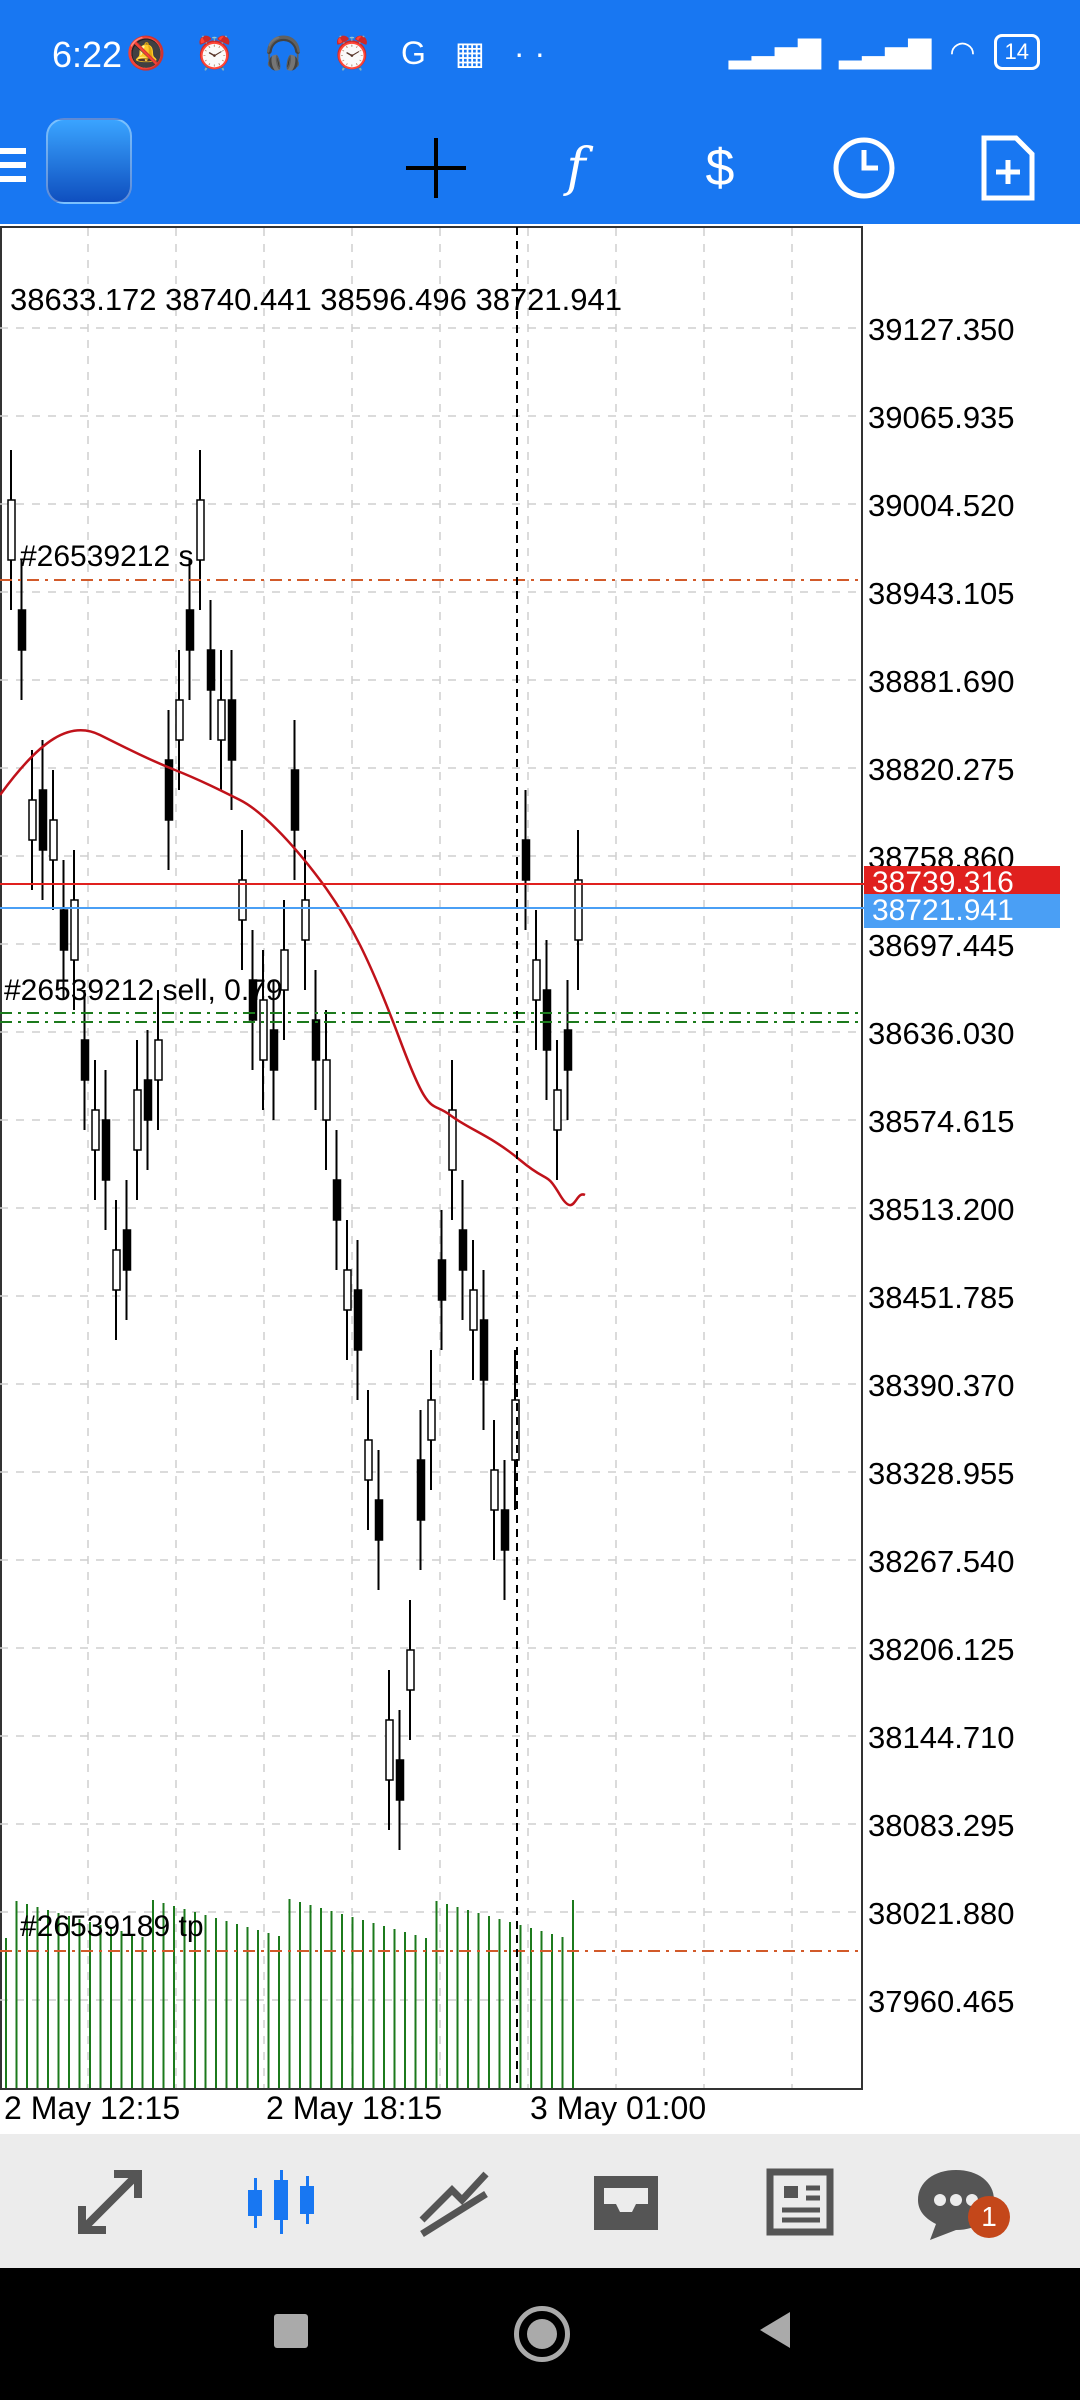 This screenshot has width=1080, height=2400. I want to click on status-system-icons: ▂▃▅▇ ▂▃▅▇ ◠ 14, so click(884, 52).